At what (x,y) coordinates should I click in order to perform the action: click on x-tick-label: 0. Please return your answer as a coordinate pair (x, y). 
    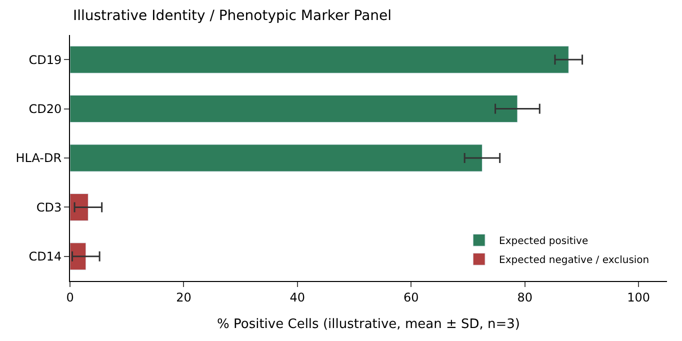
    Looking at the image, I should click on (70, 297).